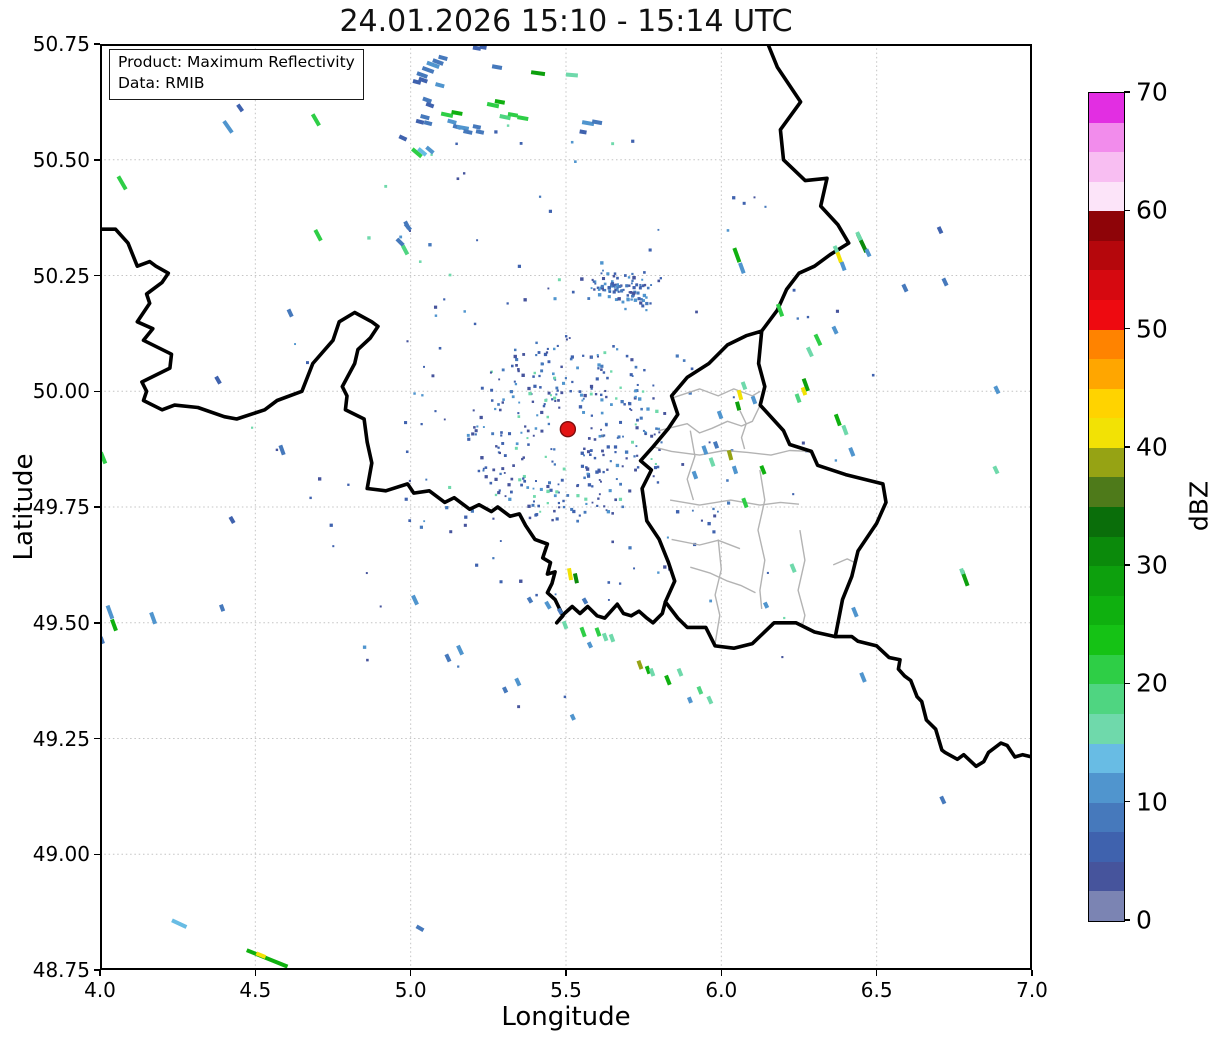  I want to click on product-info-box: Product: Maximum Reflectivity Data: RMIB, so click(236, 74).